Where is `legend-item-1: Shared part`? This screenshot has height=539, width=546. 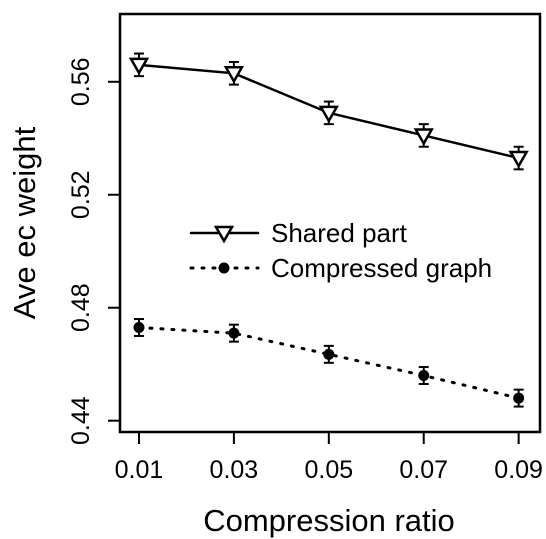 legend-item-1: Shared part is located at coordinates (298, 233).